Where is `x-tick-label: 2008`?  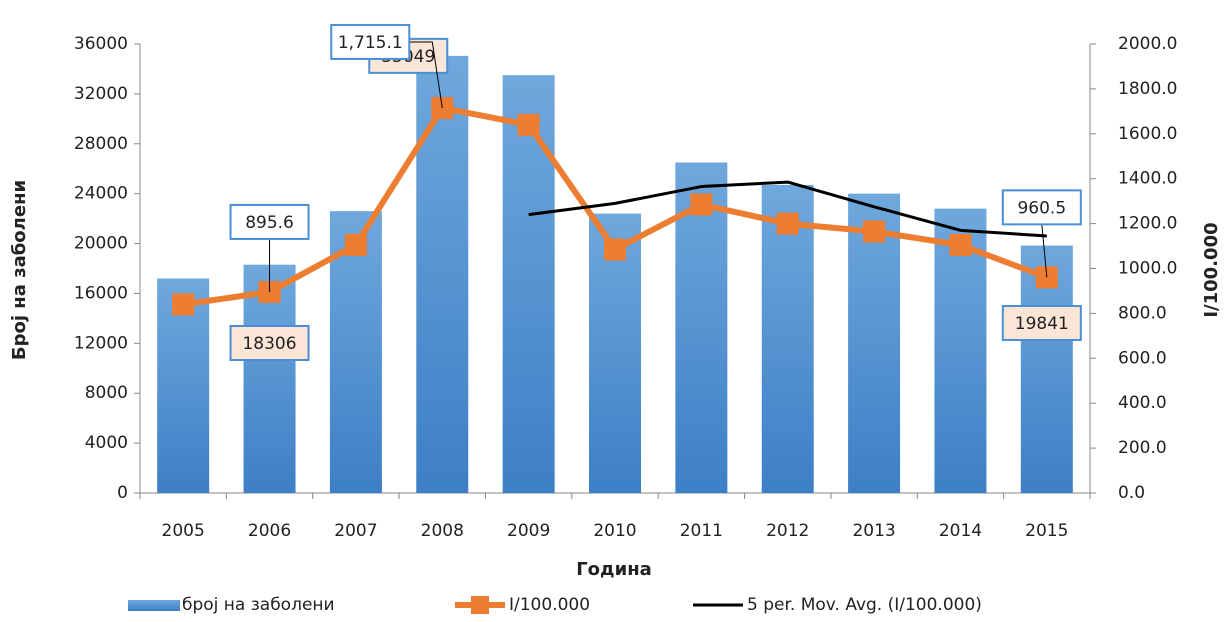 x-tick-label: 2008 is located at coordinates (442, 531).